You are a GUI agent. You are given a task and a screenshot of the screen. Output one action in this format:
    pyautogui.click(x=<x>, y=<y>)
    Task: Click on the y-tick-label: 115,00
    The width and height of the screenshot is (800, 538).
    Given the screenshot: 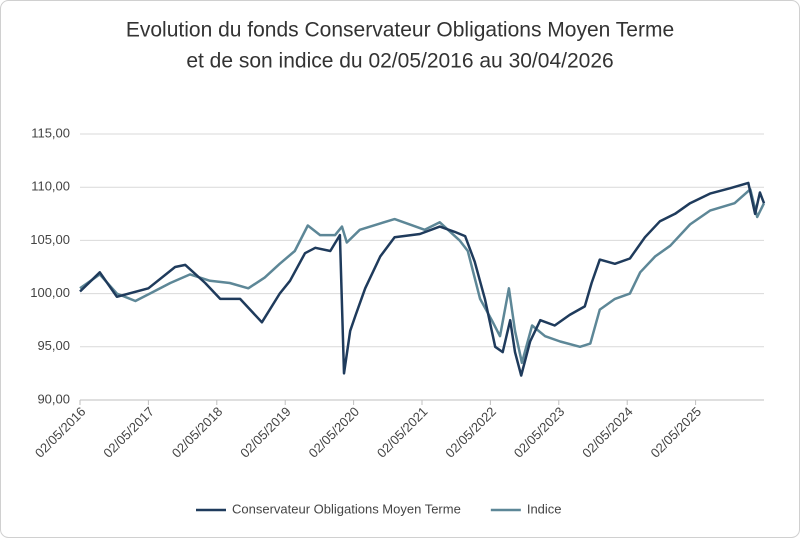 What is the action you would take?
    pyautogui.click(x=50, y=132)
    